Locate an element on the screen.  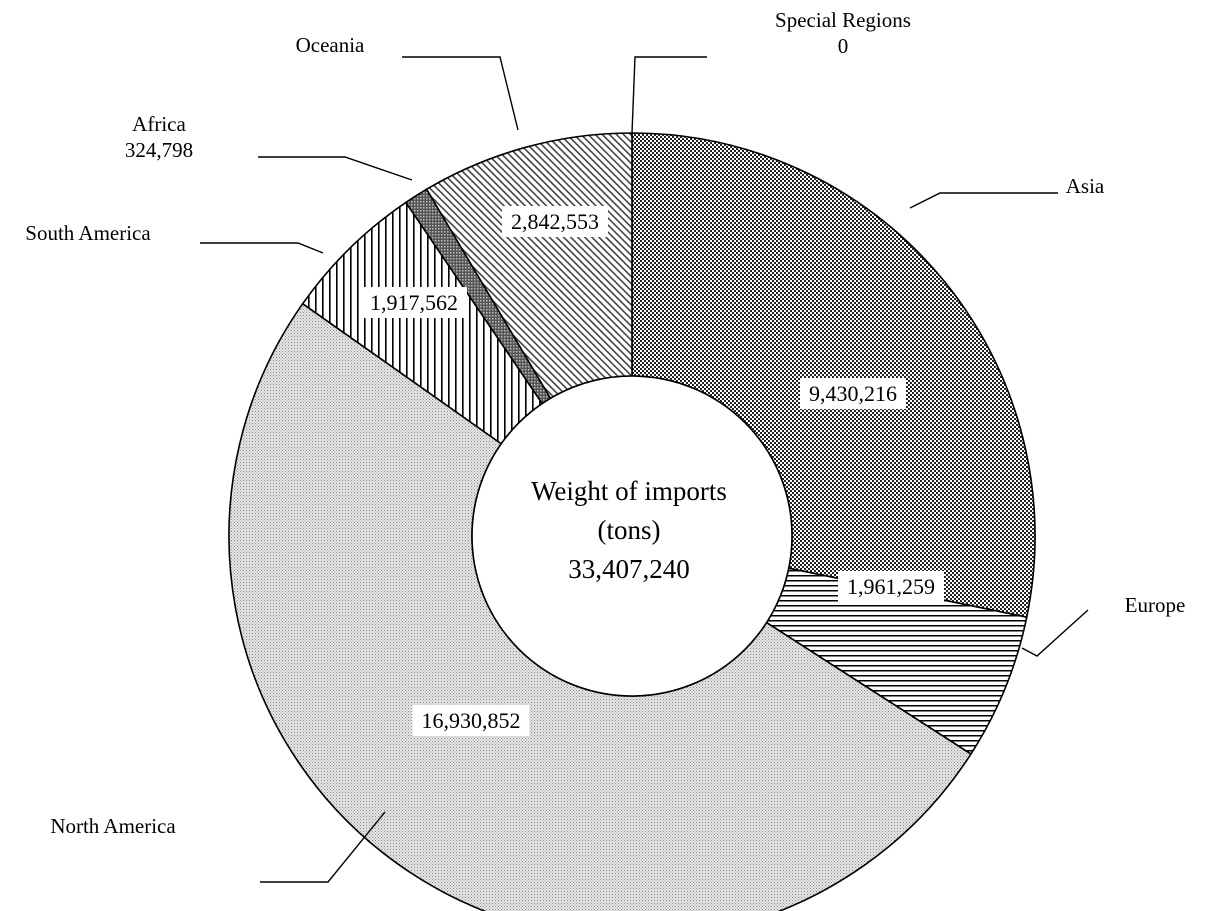
center-total: 33,407,240 is located at coordinates (629, 569).